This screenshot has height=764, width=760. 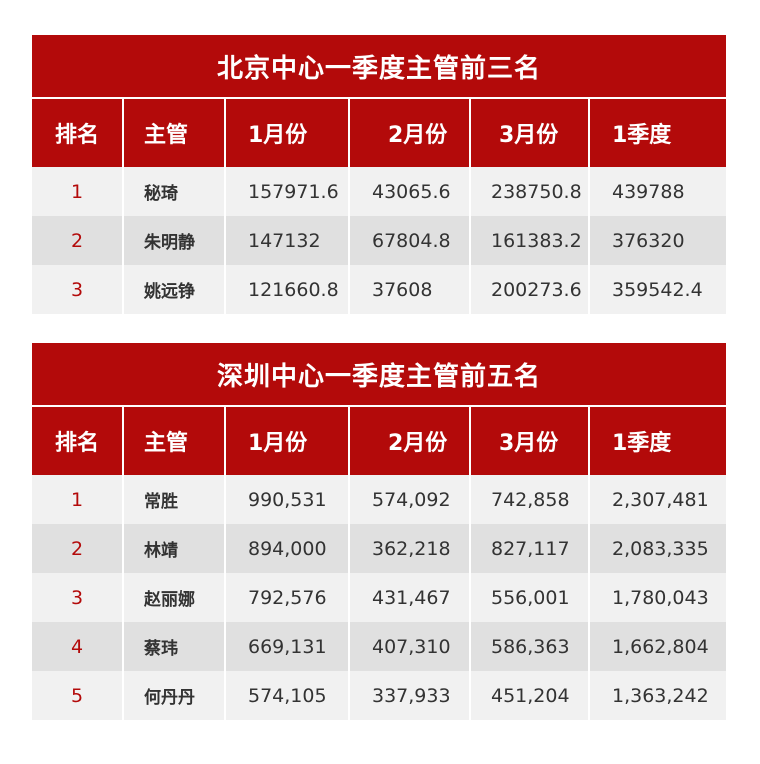 I want to click on table-row: 4 蔡玮 669,131 407,310 586,363 1,662,804, so click(x=379, y=646).